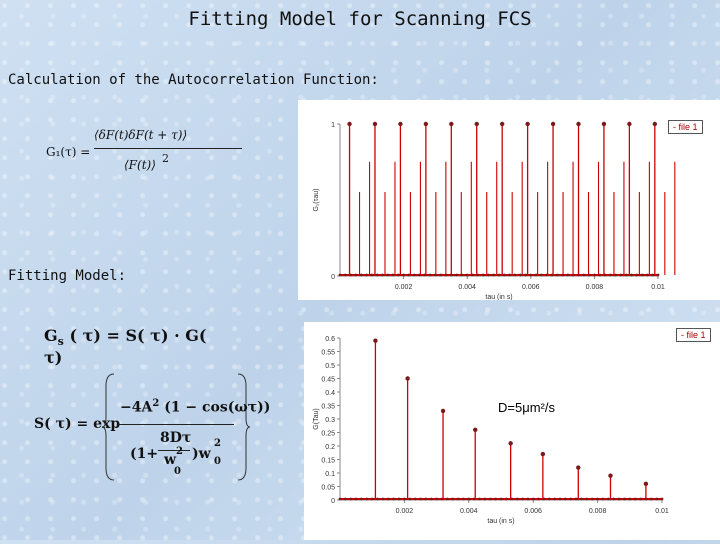 The width and height of the screenshot is (720, 544). I want to click on s-den-frac-num: 8Dτ, so click(176, 438).